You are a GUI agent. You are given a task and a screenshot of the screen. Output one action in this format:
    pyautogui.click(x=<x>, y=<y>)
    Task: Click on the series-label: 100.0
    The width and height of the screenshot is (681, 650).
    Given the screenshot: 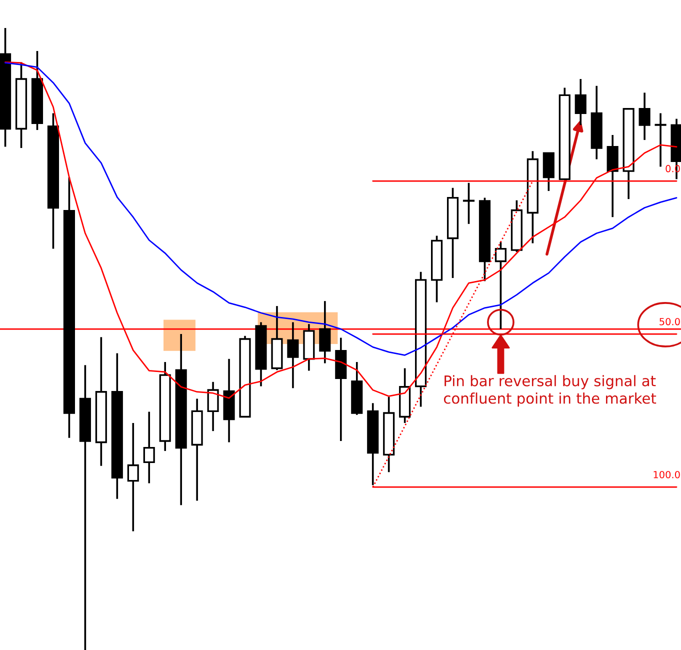 What is the action you would take?
    pyautogui.click(x=667, y=474)
    